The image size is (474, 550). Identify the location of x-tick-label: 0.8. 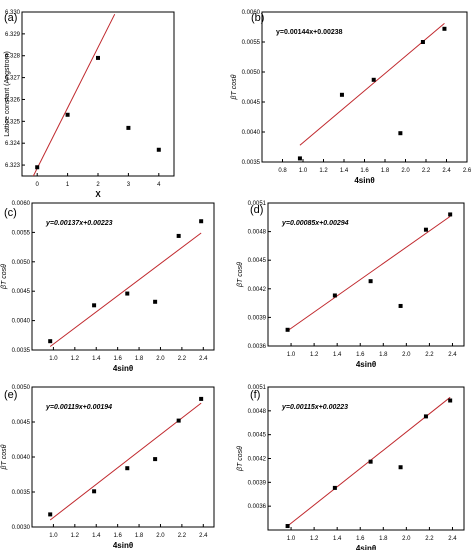
(282, 171).